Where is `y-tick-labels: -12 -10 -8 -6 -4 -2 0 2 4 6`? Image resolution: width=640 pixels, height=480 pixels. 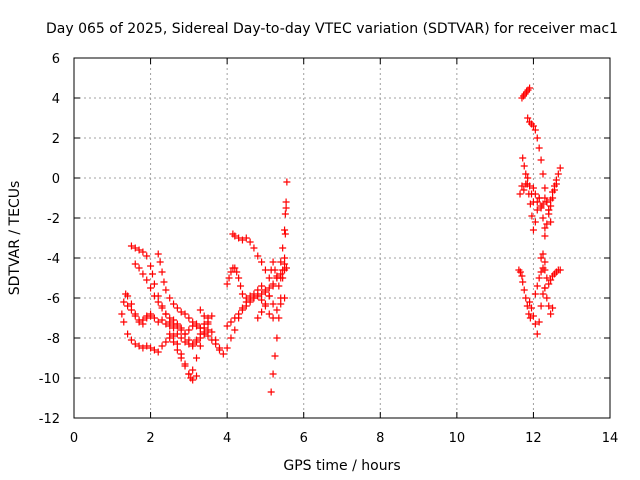 y-tick-labels: -12 -10 -8 -6 -4 -2 0 2 4 6 is located at coordinates (49, 239).